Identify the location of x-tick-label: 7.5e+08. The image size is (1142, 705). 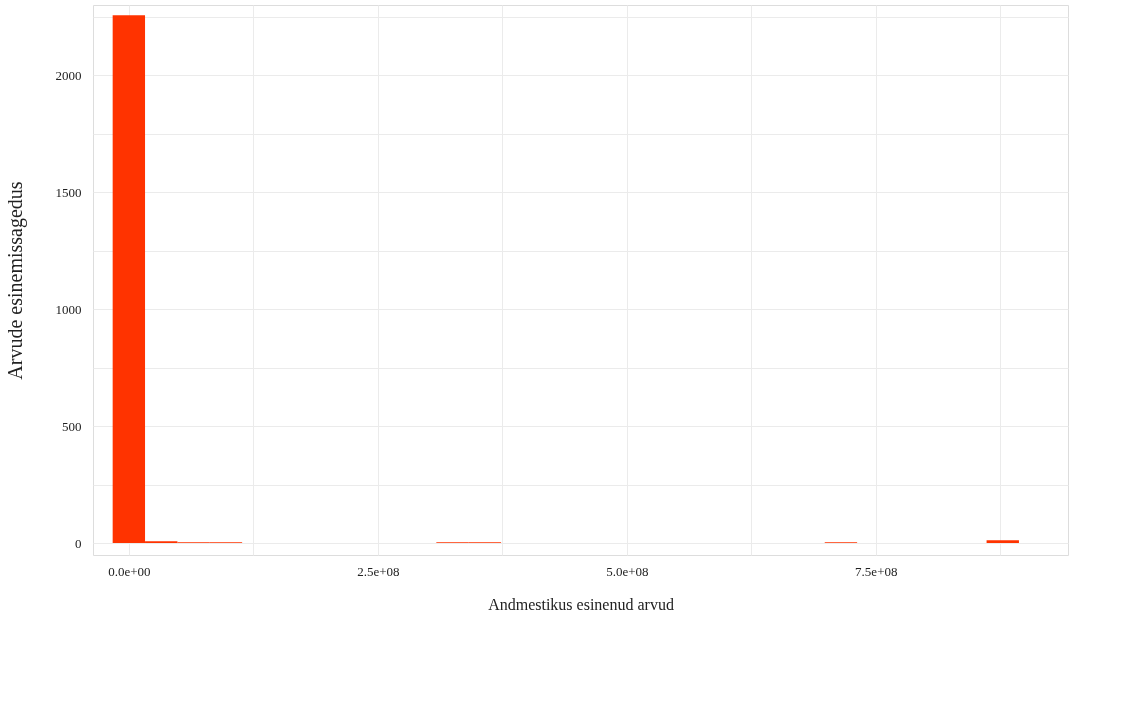
(876, 571).